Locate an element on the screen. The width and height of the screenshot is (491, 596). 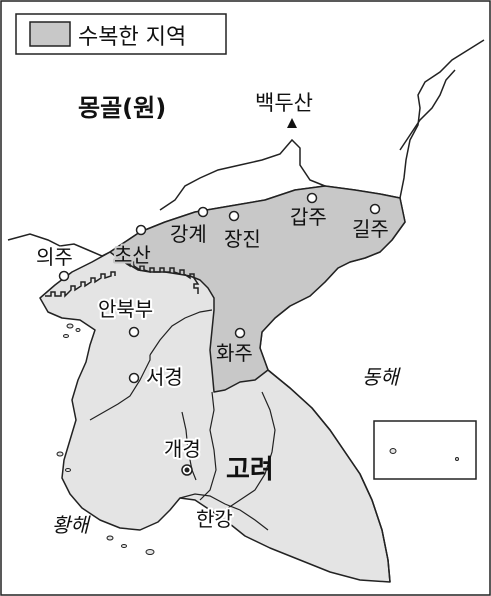
mongol-label: 몽골(원) is located at coordinates (122, 108).